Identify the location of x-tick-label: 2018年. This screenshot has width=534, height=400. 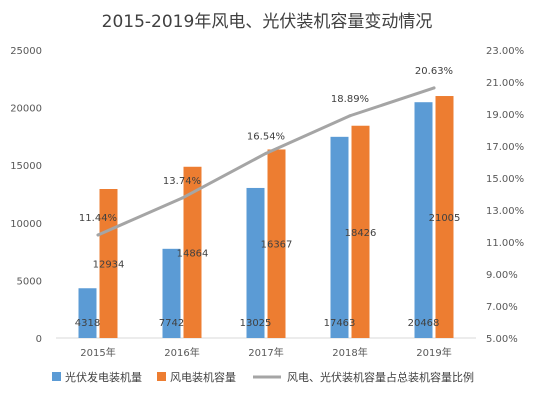
(349, 352).